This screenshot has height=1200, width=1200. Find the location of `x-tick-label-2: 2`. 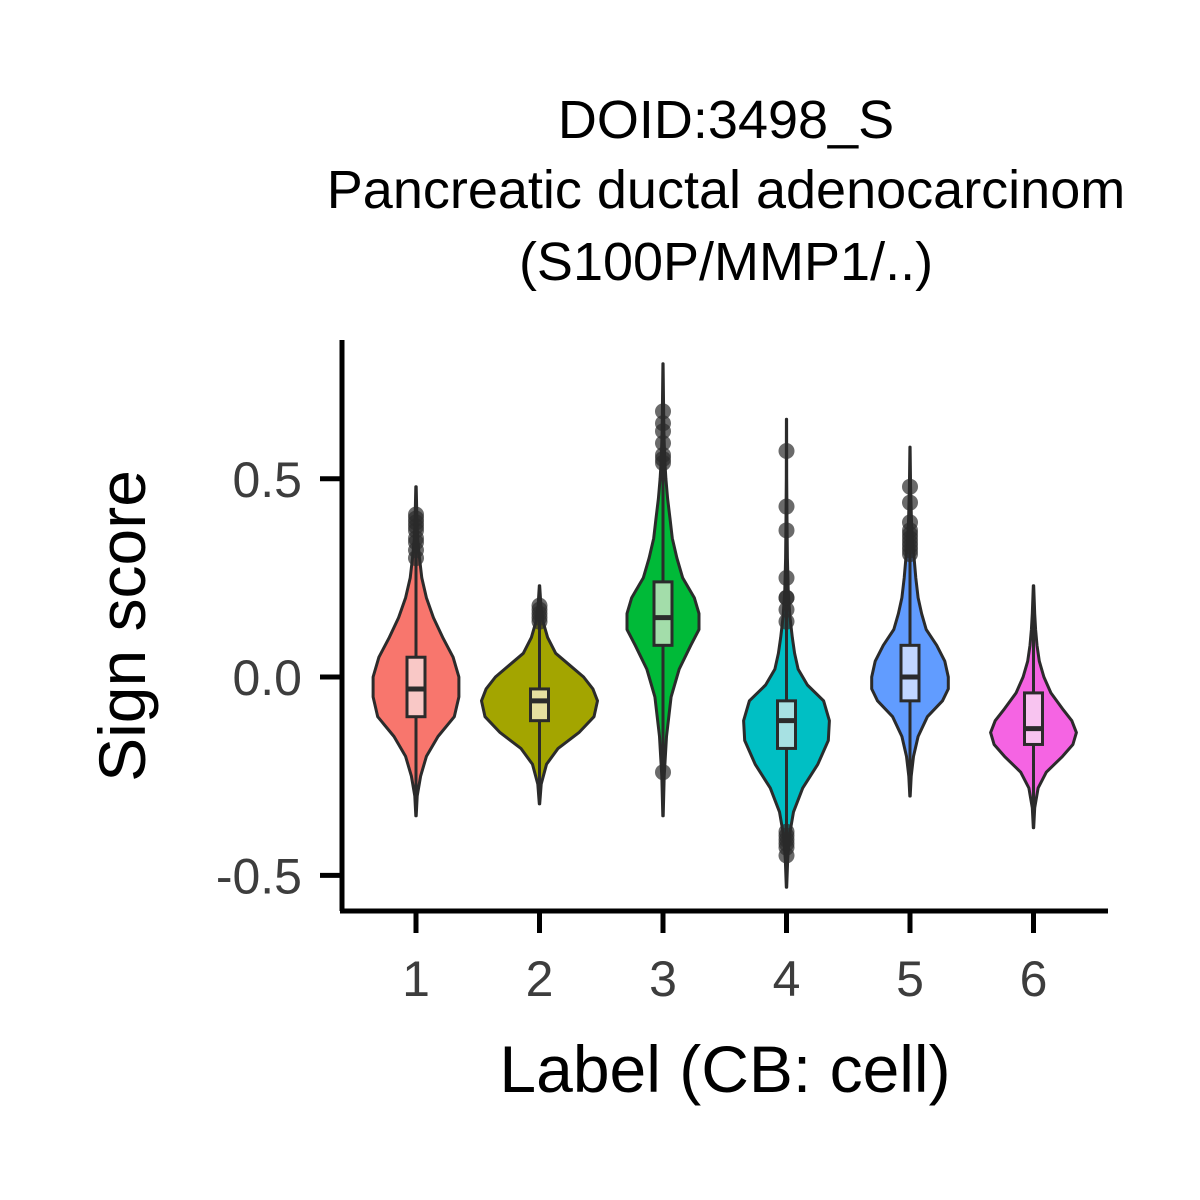

x-tick-label-2: 2 is located at coordinates (540, 979).